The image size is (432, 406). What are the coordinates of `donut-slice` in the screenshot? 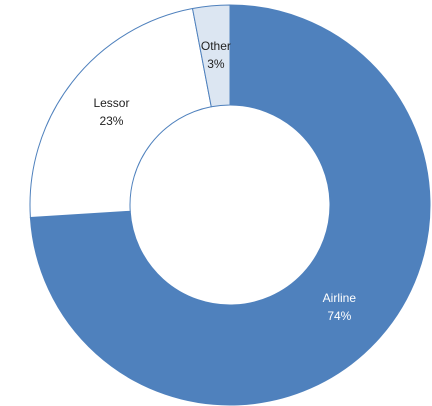 It's located at (211, 56).